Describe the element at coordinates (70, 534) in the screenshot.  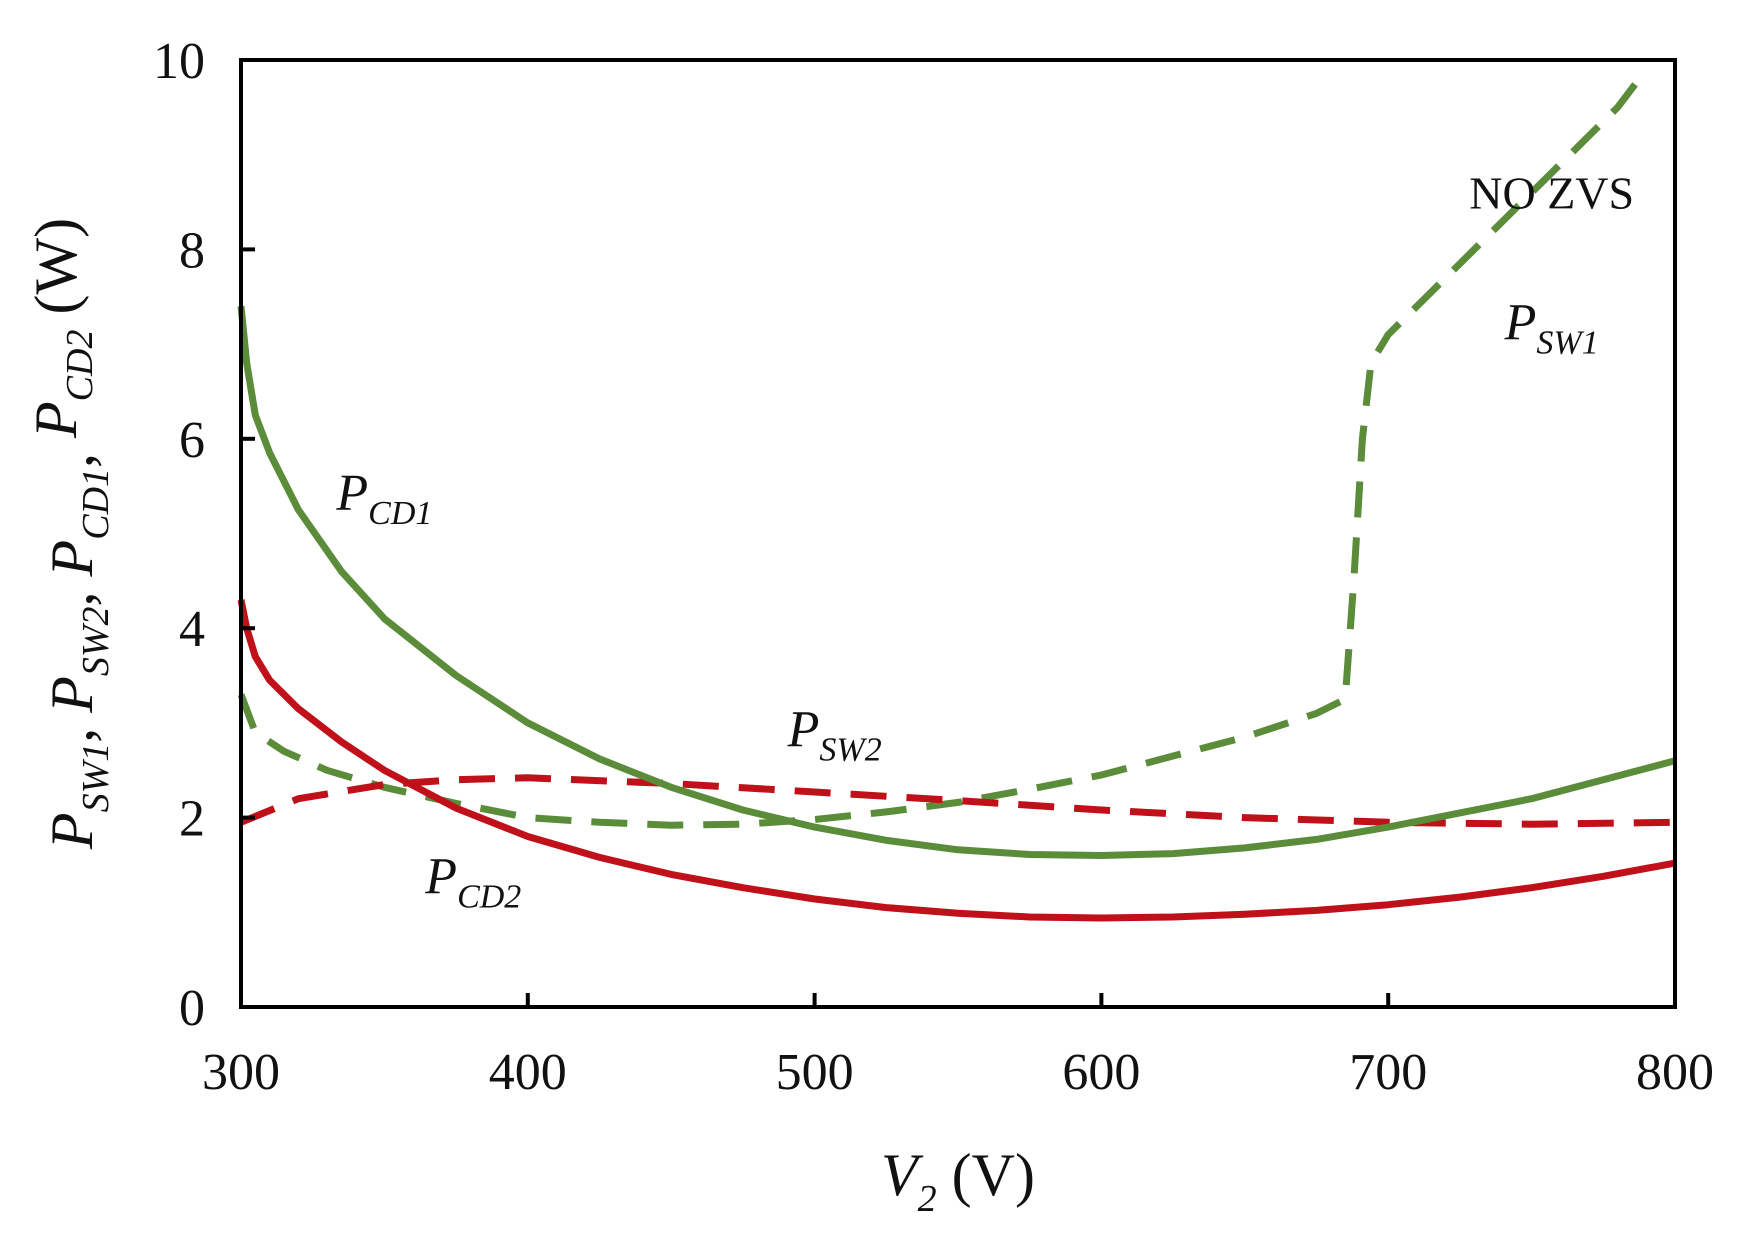
I see `y-axis-title: PSW1, PSW2, PCD1, PCD2 (W)` at that location.